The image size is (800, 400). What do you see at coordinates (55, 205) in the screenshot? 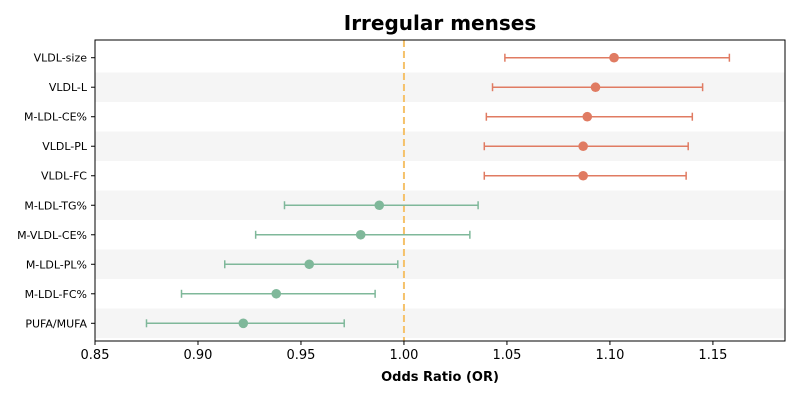
I see `y-tick-label: M-LDL-TG%` at bounding box center [55, 205].